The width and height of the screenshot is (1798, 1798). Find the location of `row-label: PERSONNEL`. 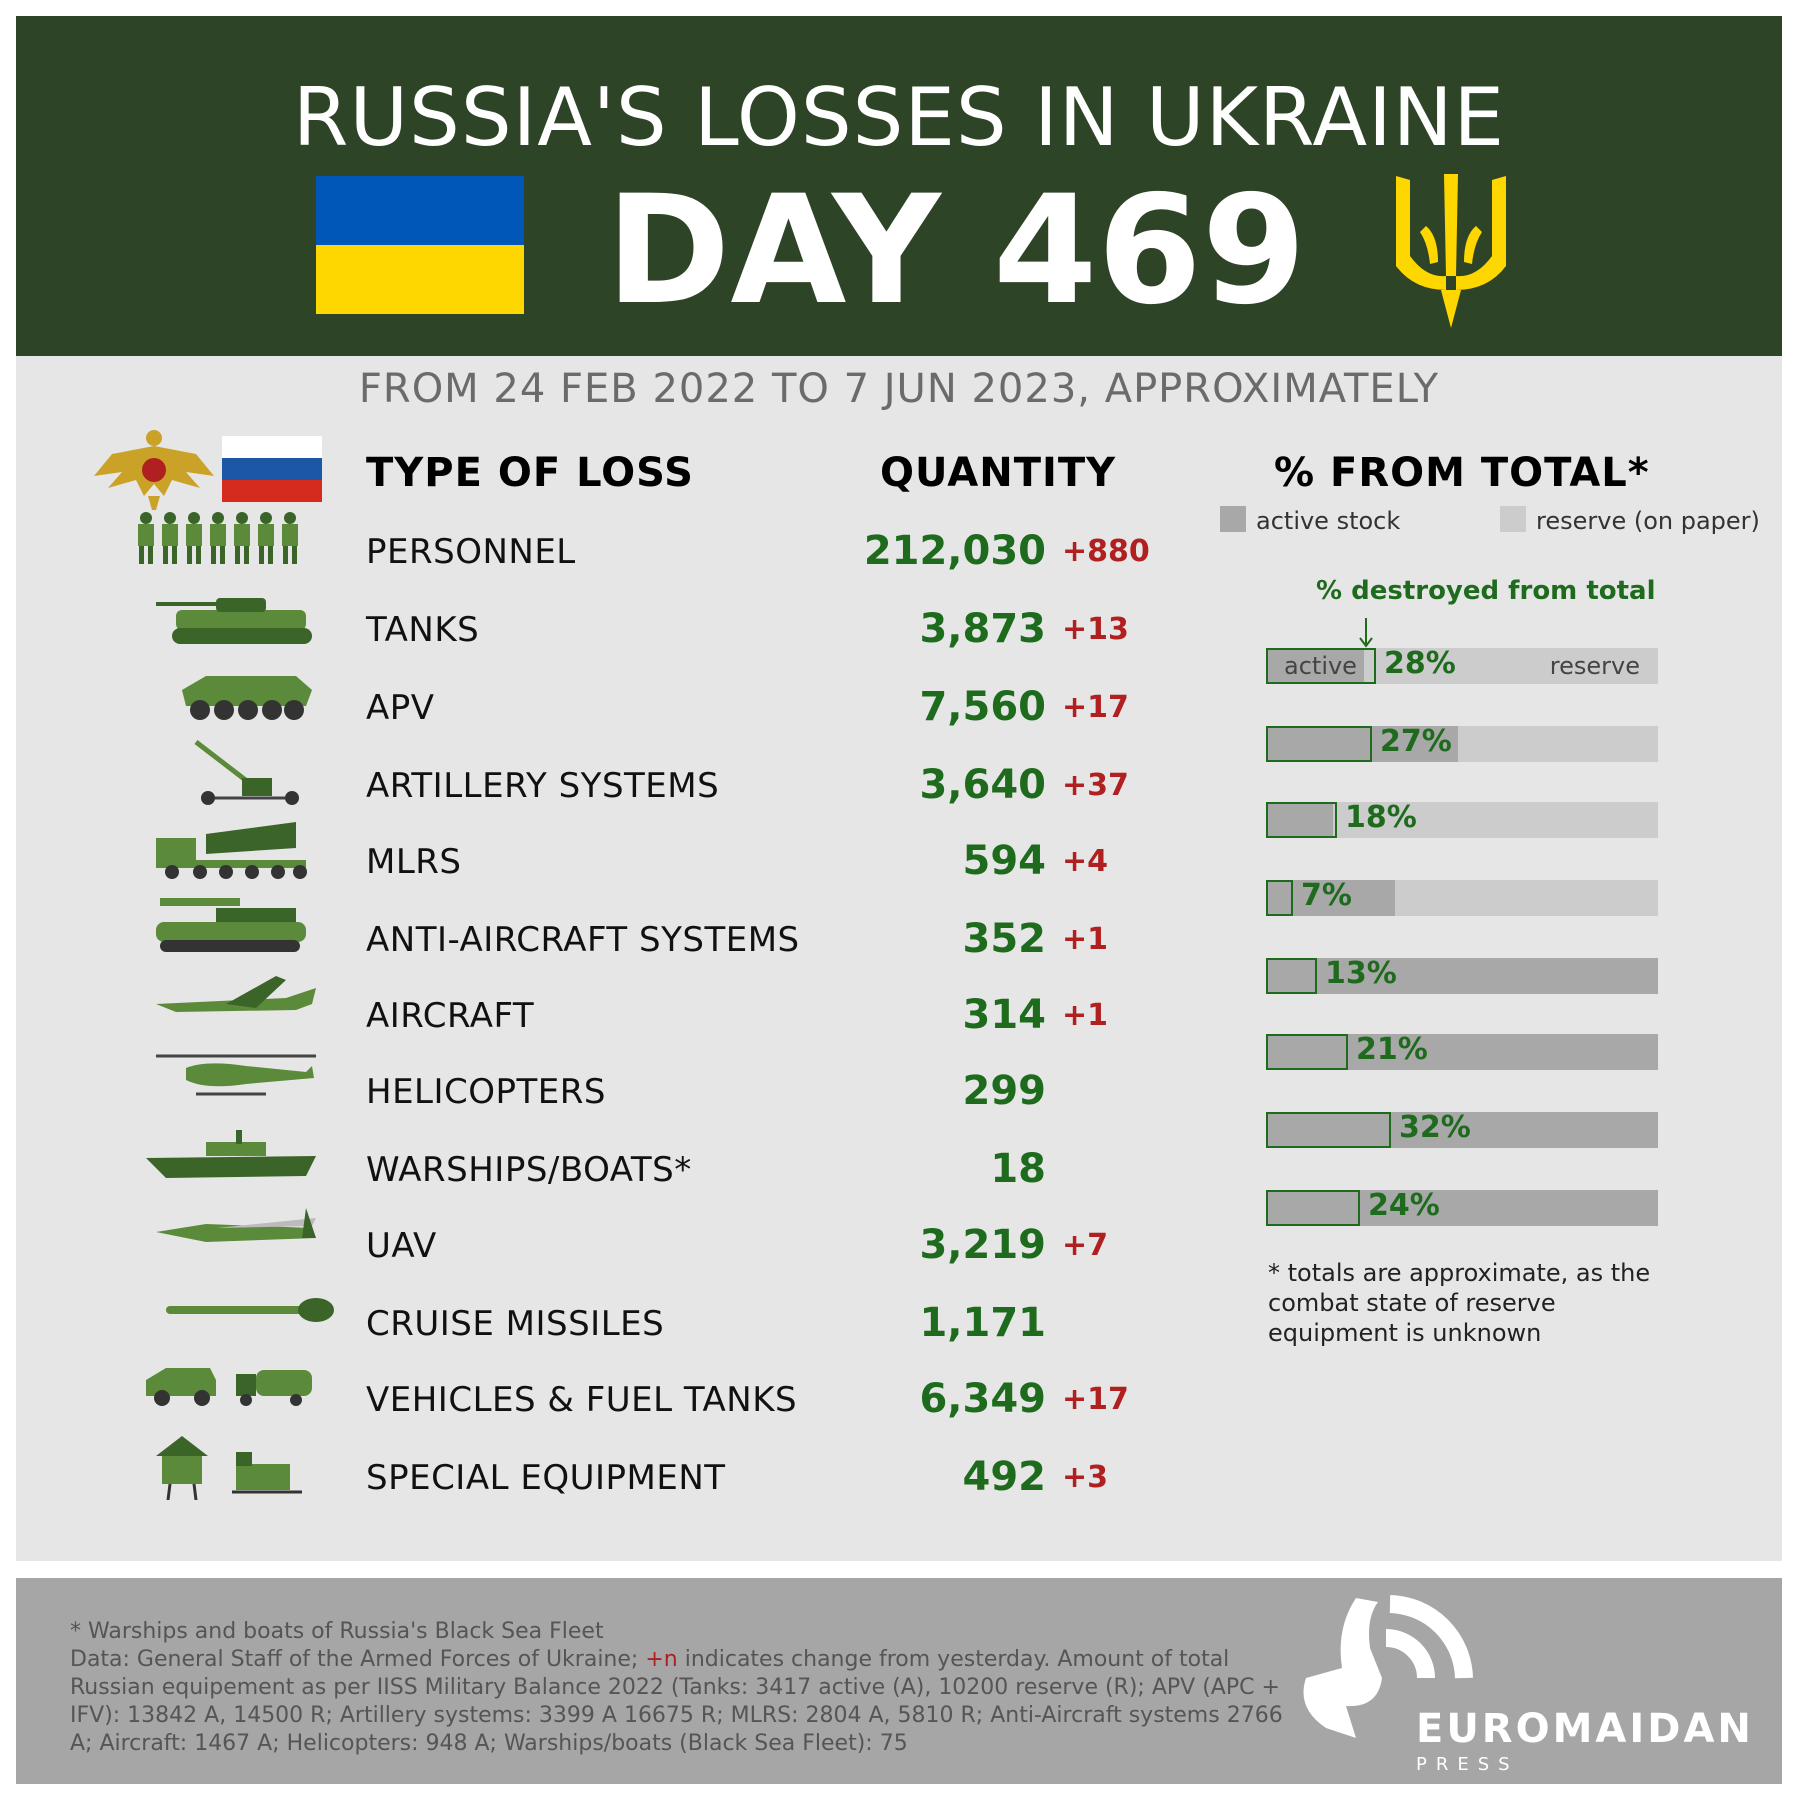

row-label: PERSONNEL is located at coordinates (471, 552).